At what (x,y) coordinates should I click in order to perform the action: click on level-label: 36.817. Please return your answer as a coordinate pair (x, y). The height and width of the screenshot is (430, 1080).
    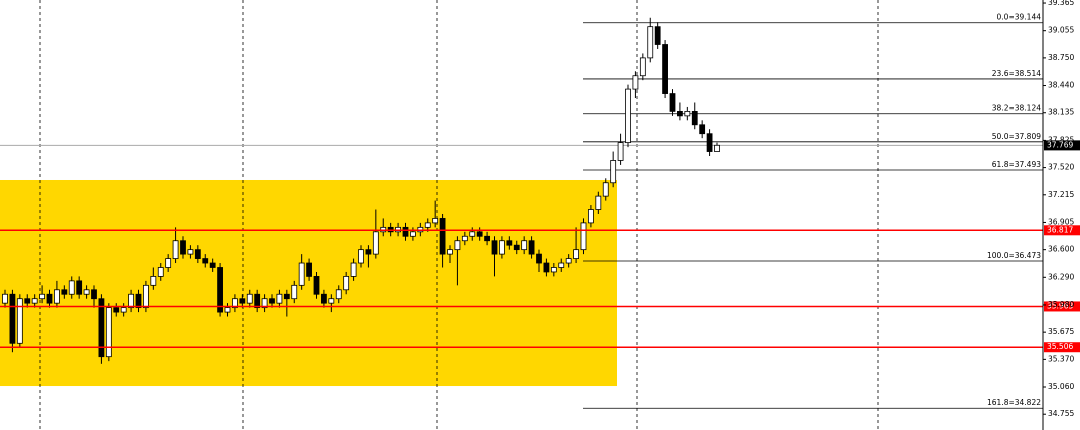
    Looking at the image, I should click on (1060, 229).